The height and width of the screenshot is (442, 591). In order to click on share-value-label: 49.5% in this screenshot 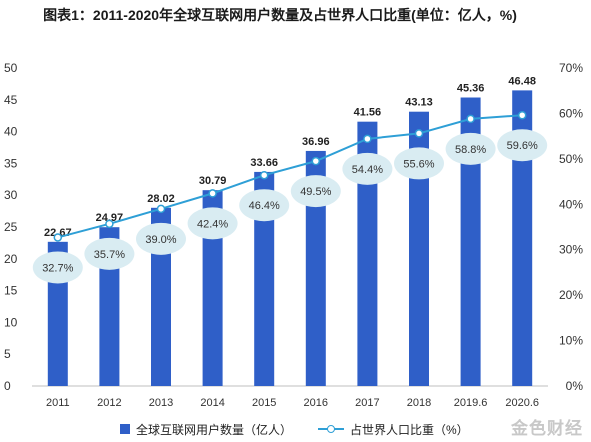, I will do `click(315, 192)`.